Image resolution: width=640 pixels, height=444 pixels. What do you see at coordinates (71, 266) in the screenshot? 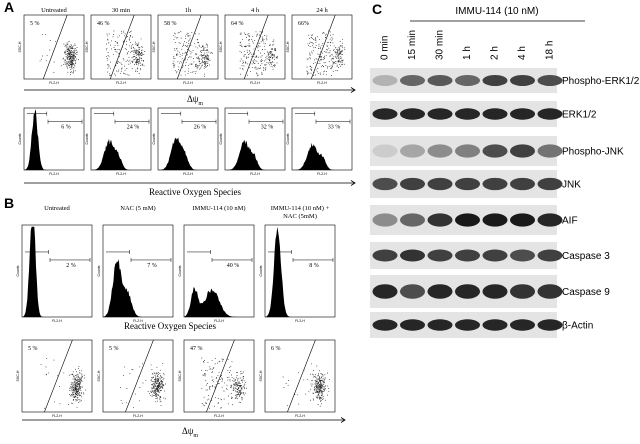
I see `percent-label: 2 %` at bounding box center [71, 266].